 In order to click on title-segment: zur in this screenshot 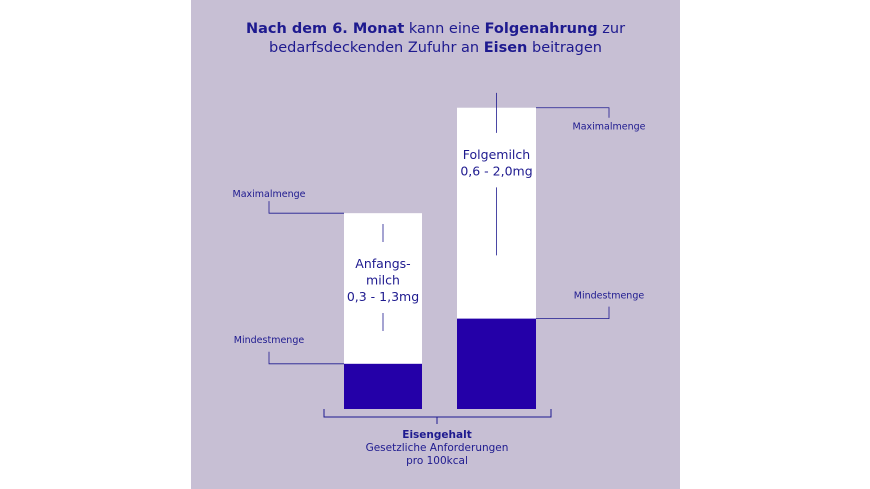, I will do `click(611, 29)`.